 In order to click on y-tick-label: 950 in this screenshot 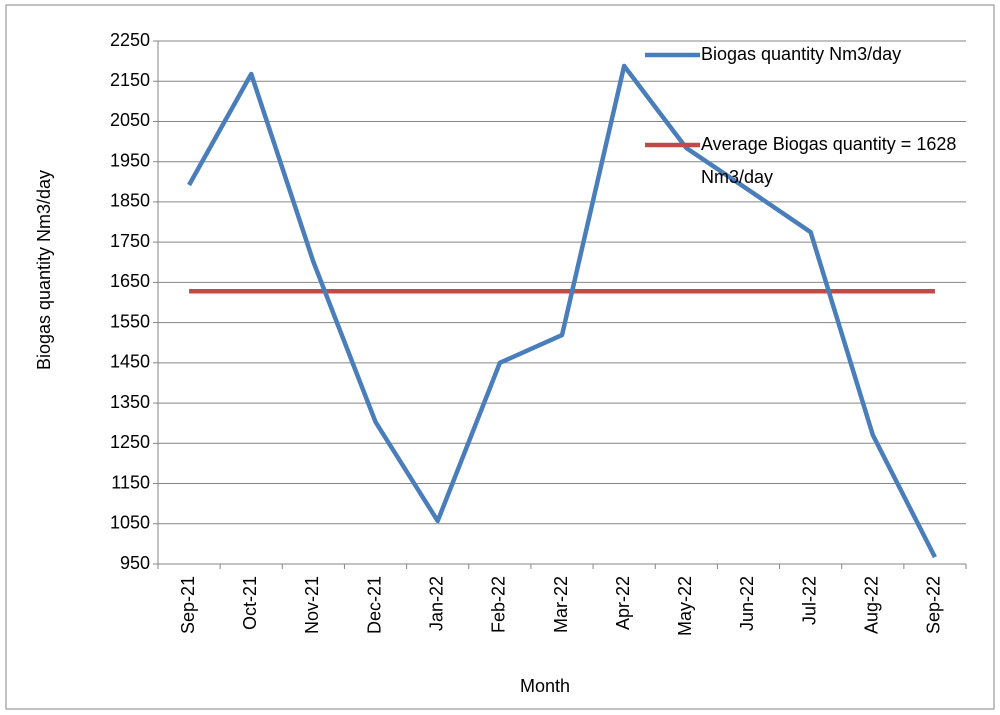, I will do `click(135, 563)`.